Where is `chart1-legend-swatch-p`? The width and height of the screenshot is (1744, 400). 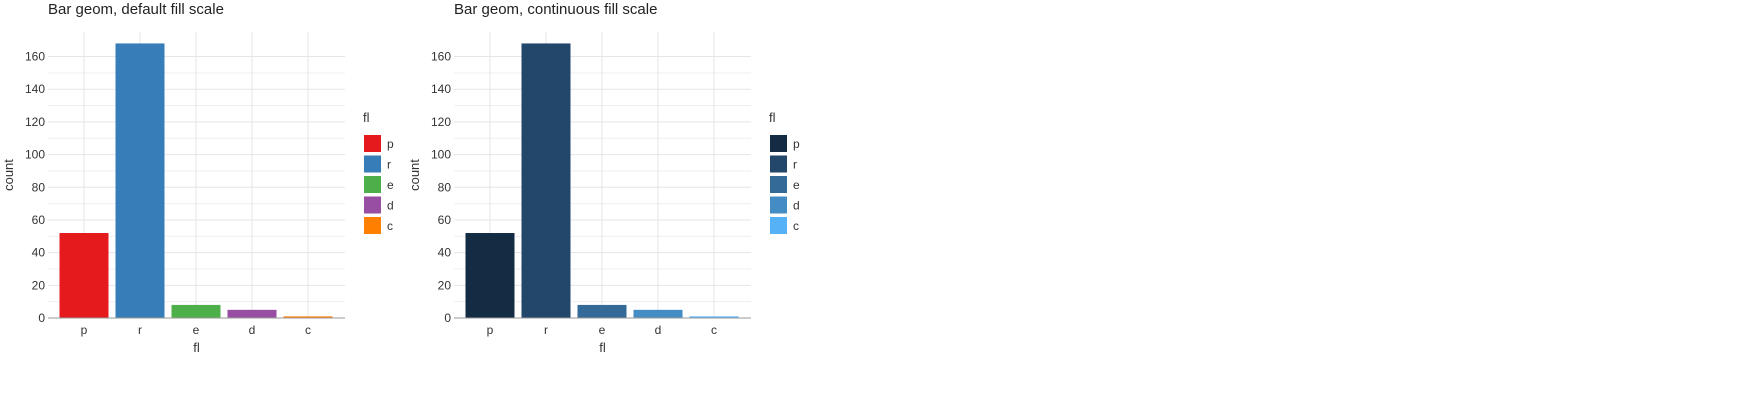
chart1-legend-swatch-p is located at coordinates (372, 143).